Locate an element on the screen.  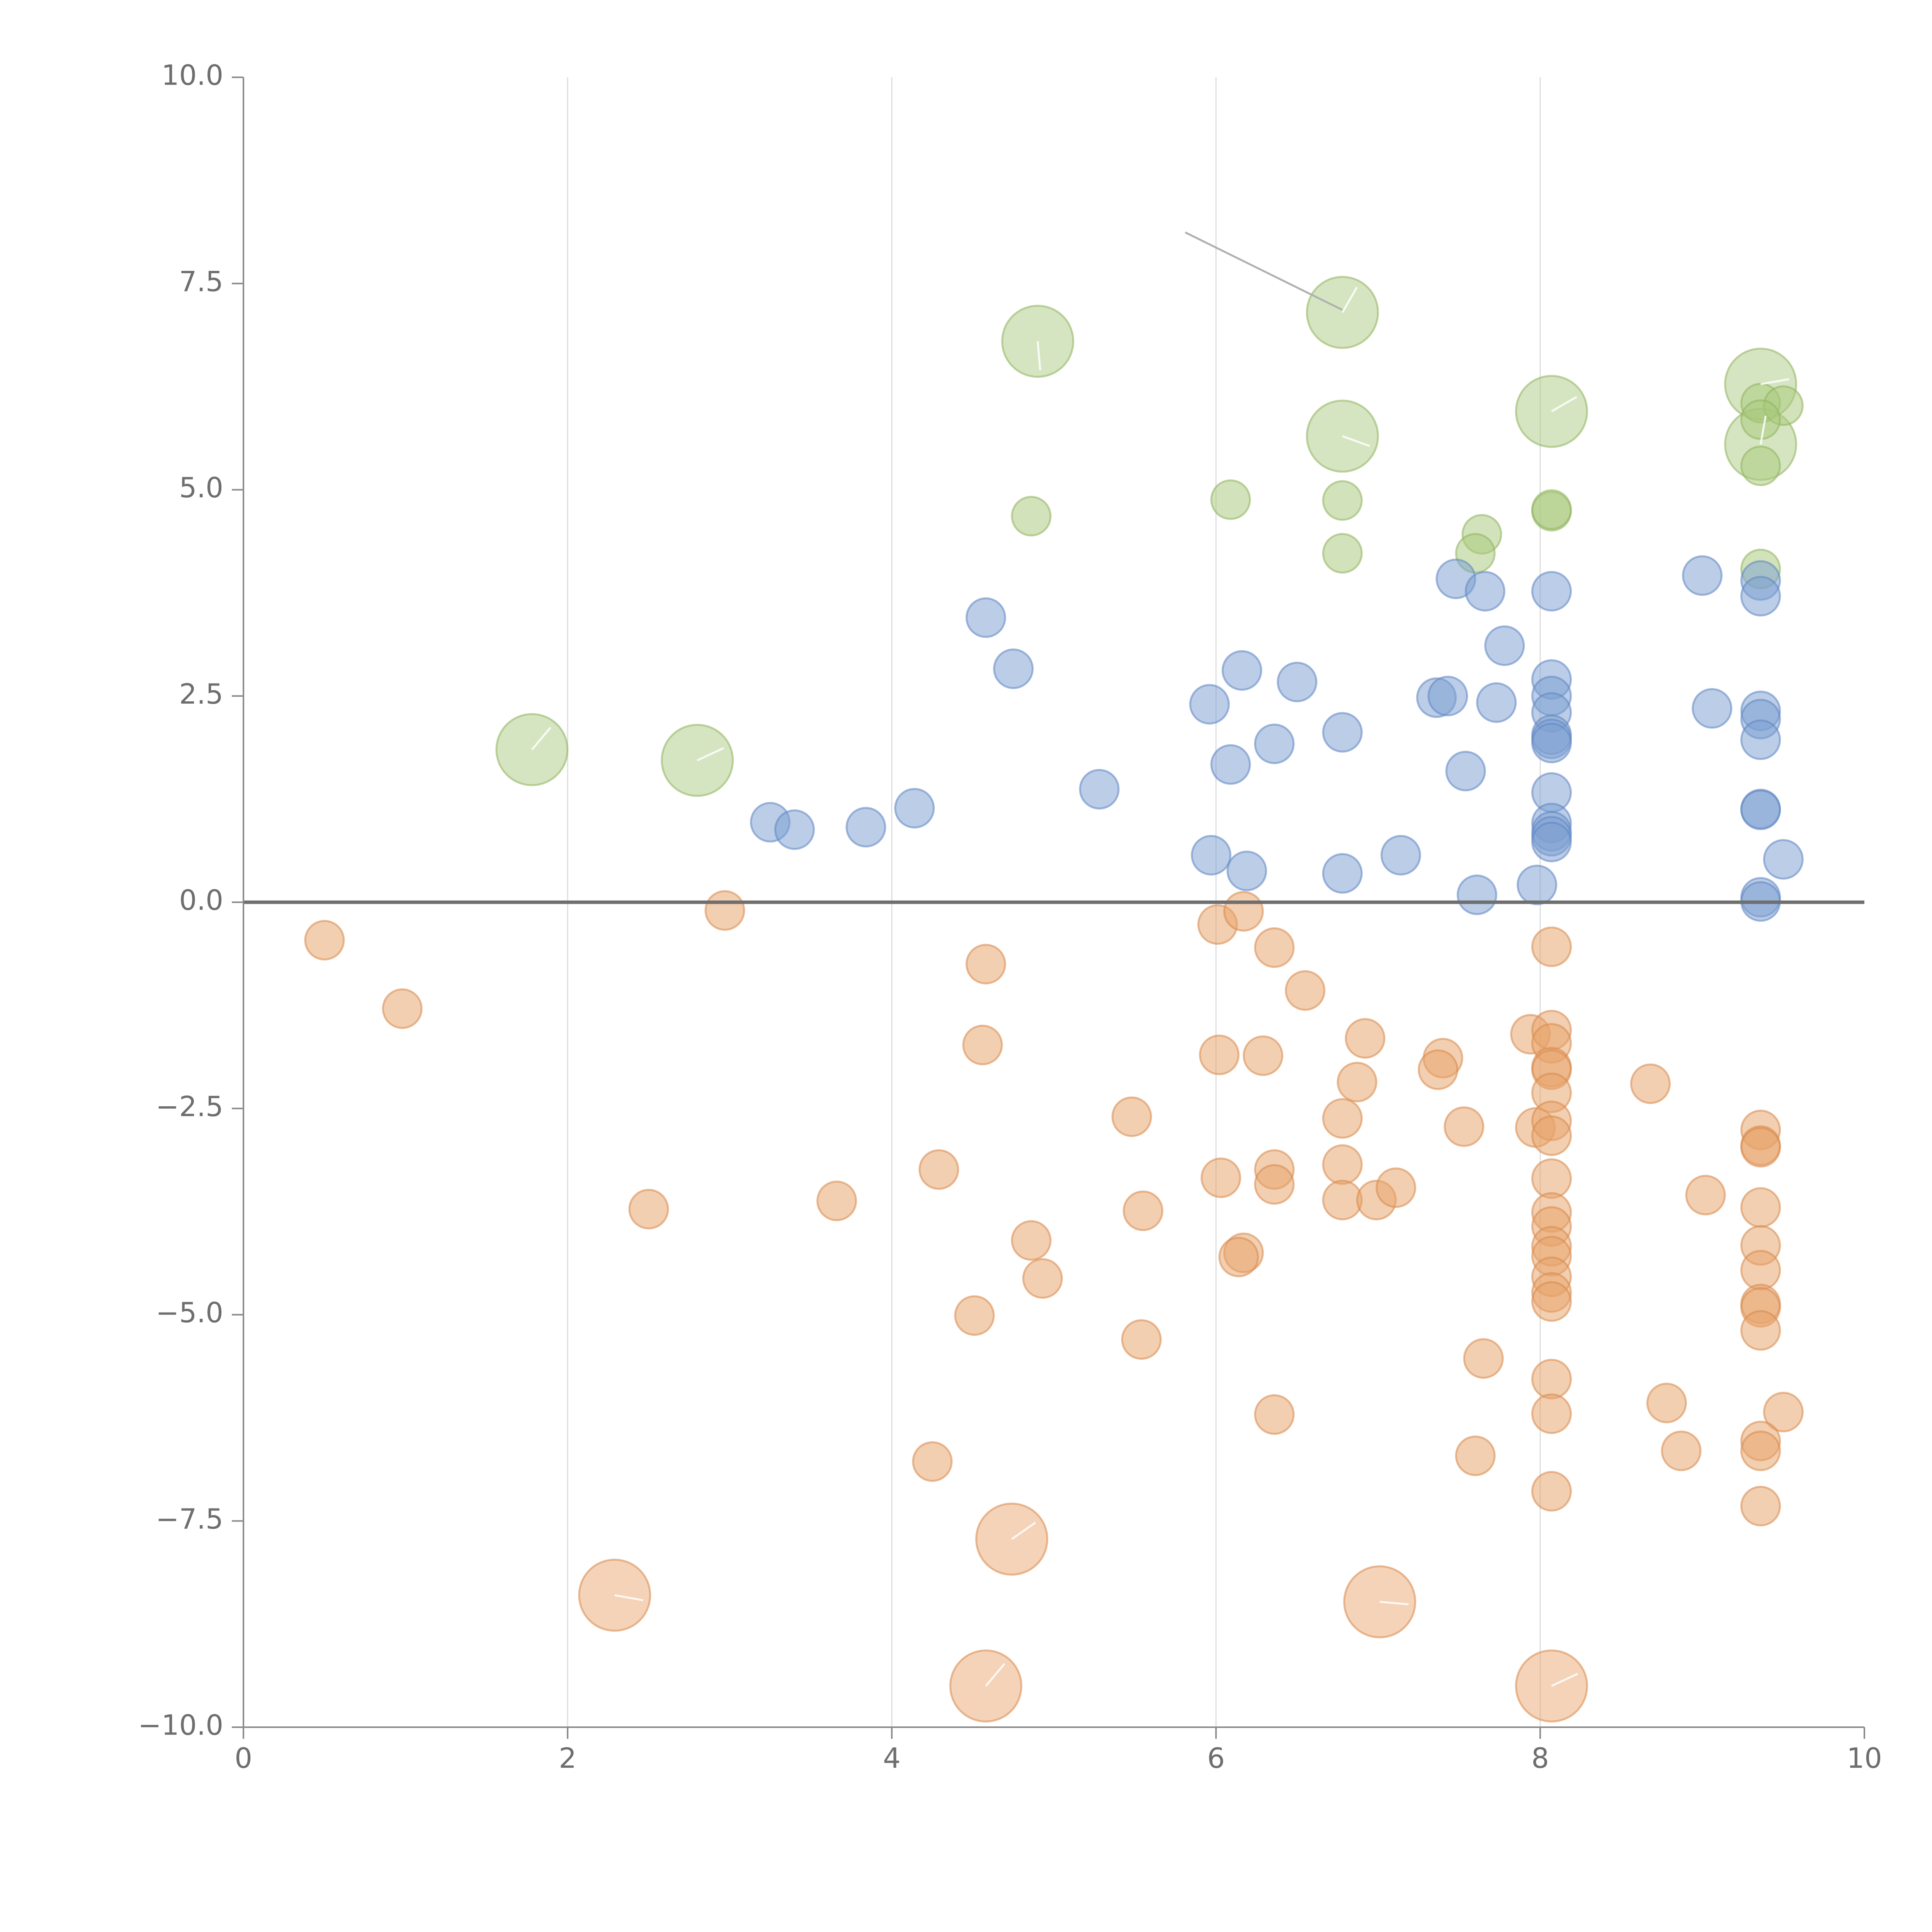
y-tick-label: −2.5 is located at coordinates (190, 1106).